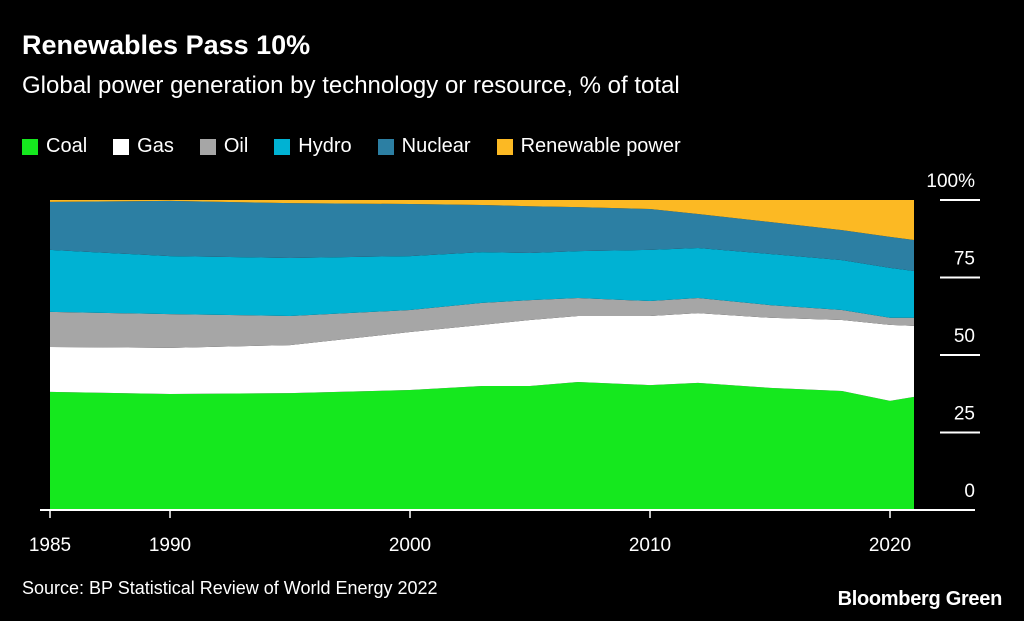 The width and height of the screenshot is (1024, 621). What do you see at coordinates (166, 45) in the screenshot?
I see `chart-title: Renewables Pass 10%` at bounding box center [166, 45].